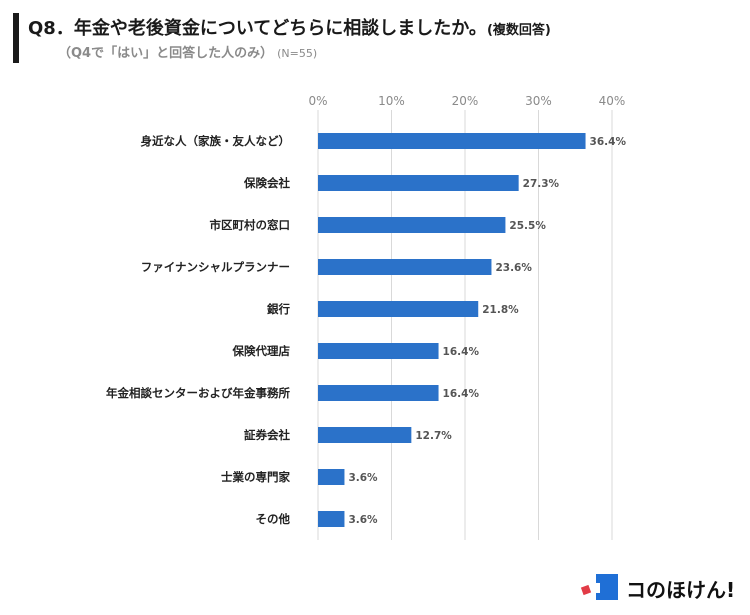  I want to click on x-tick-label: 20%, so click(465, 101).